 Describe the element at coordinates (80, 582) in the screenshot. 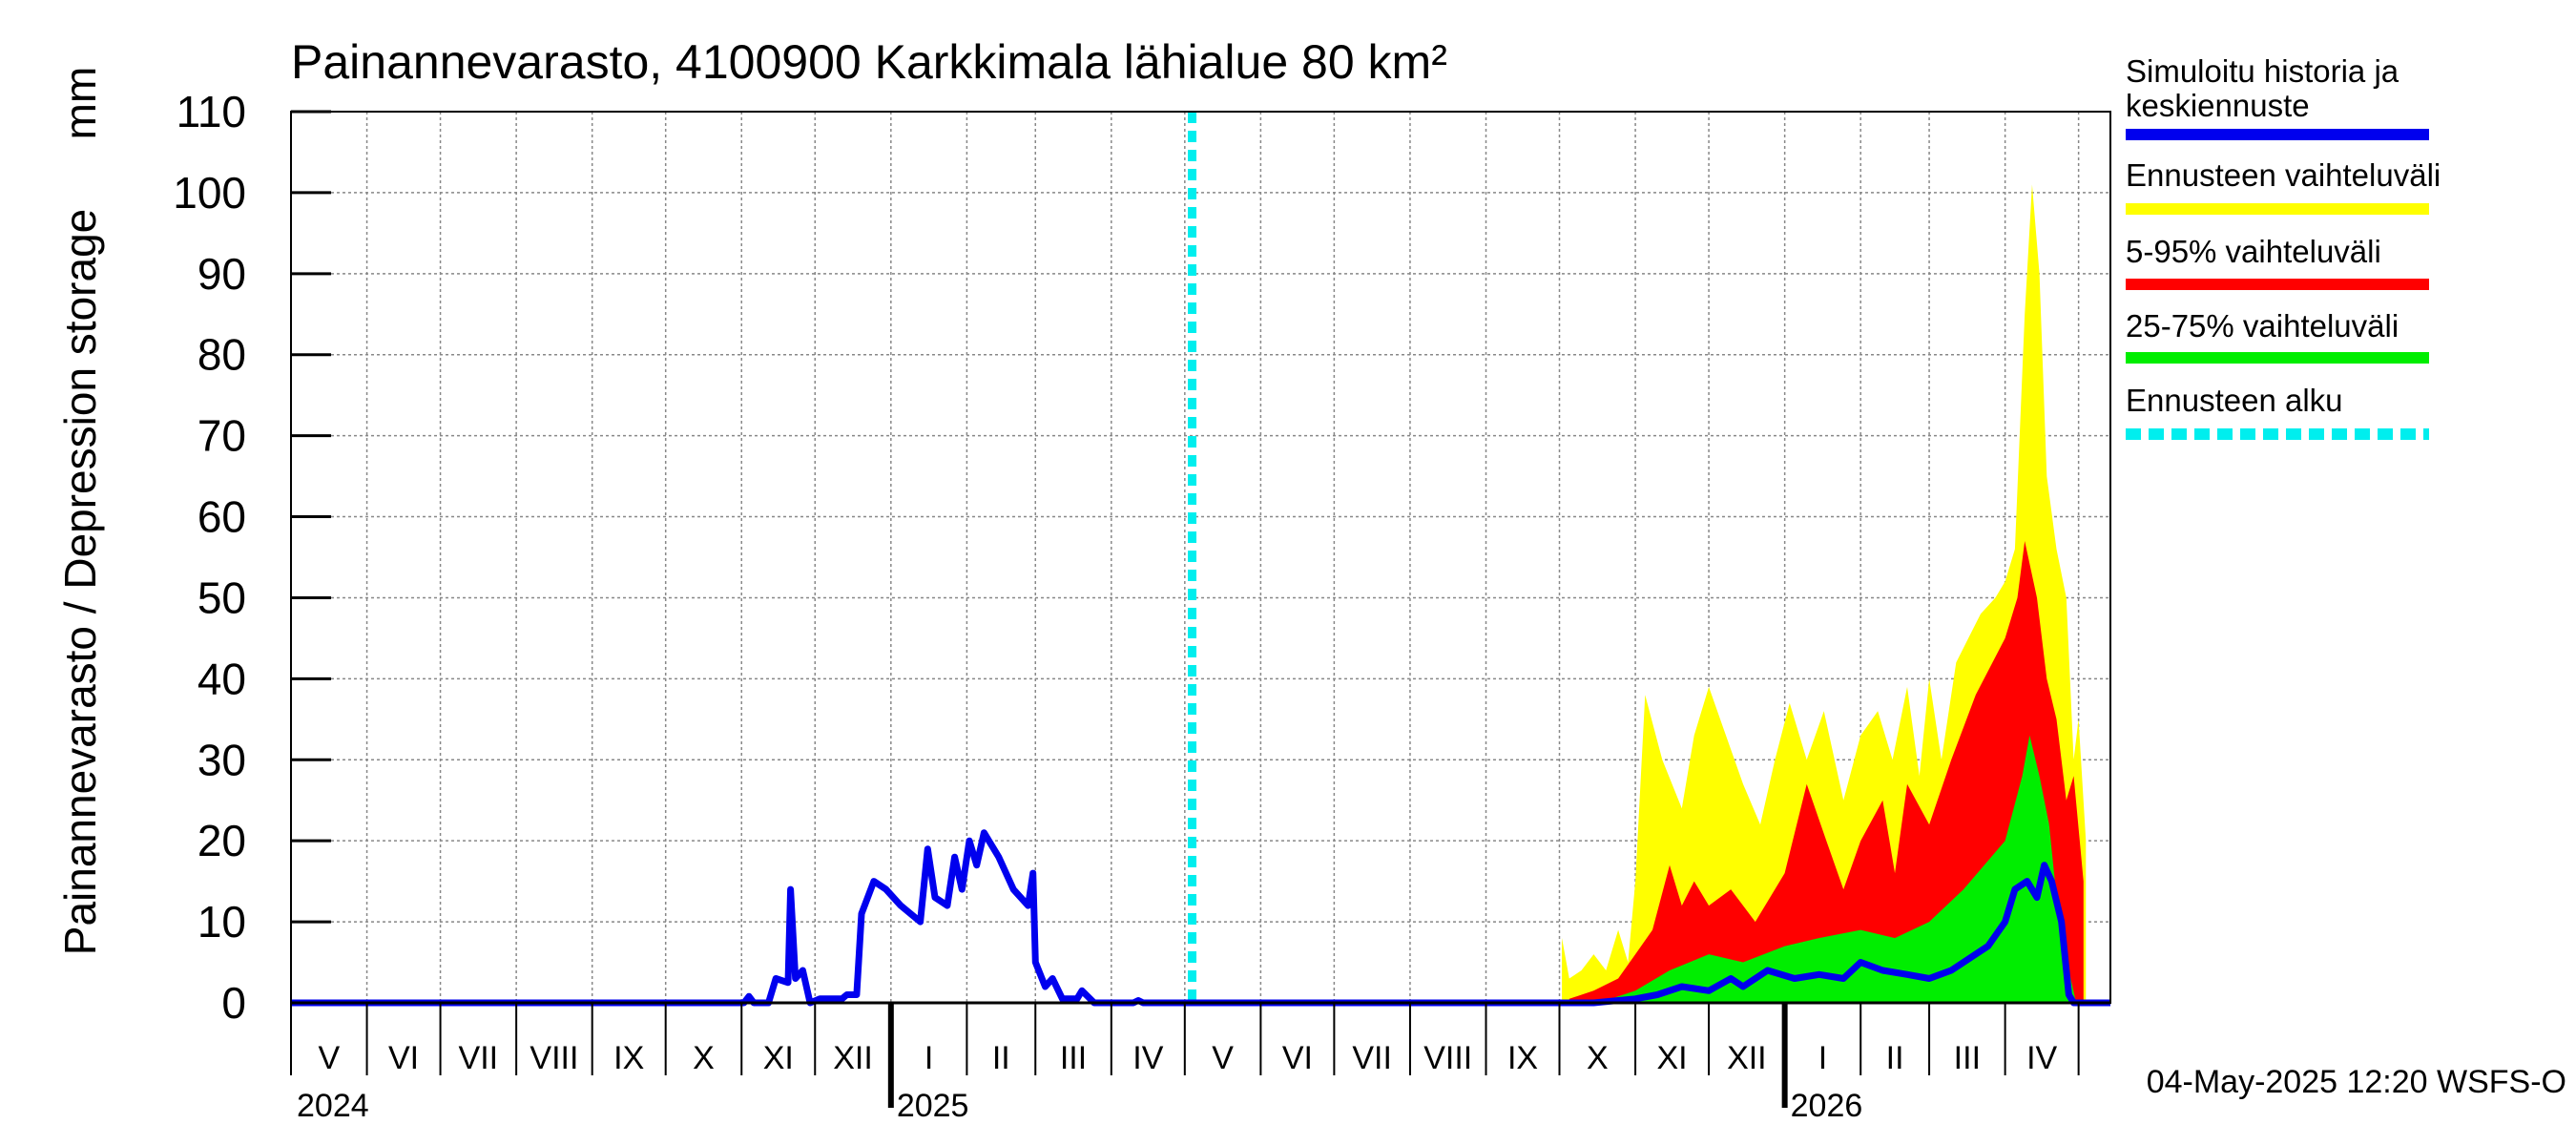

I see `y-axis-label: Painannevarasto / Depression storage` at that location.